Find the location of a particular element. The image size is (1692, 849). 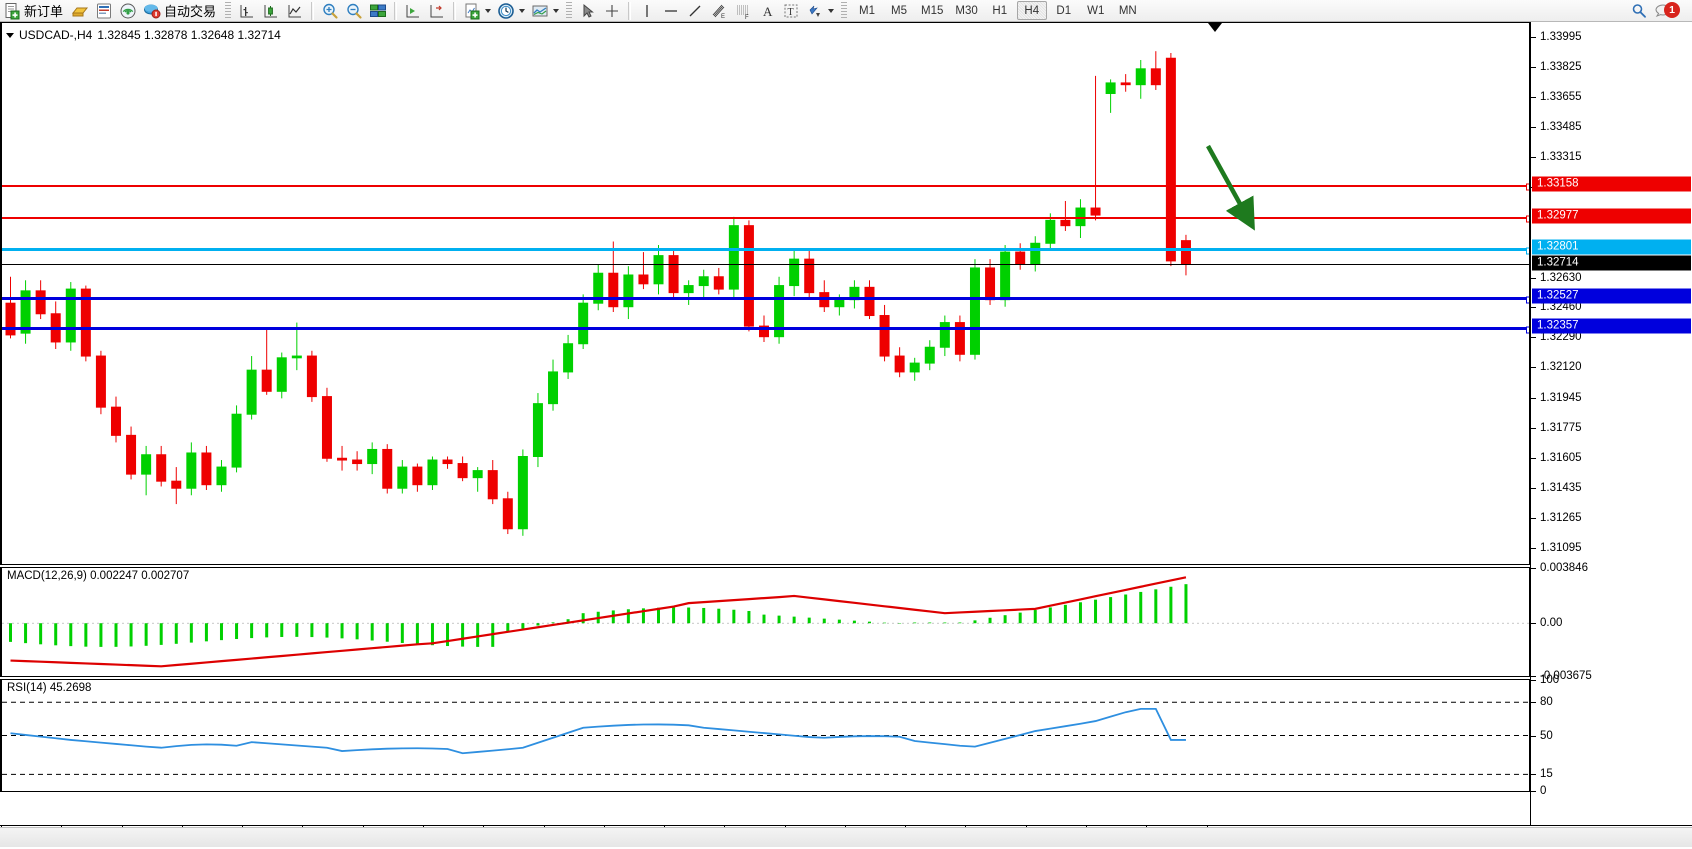

vertical-line-icon is located at coordinates (647, 11).